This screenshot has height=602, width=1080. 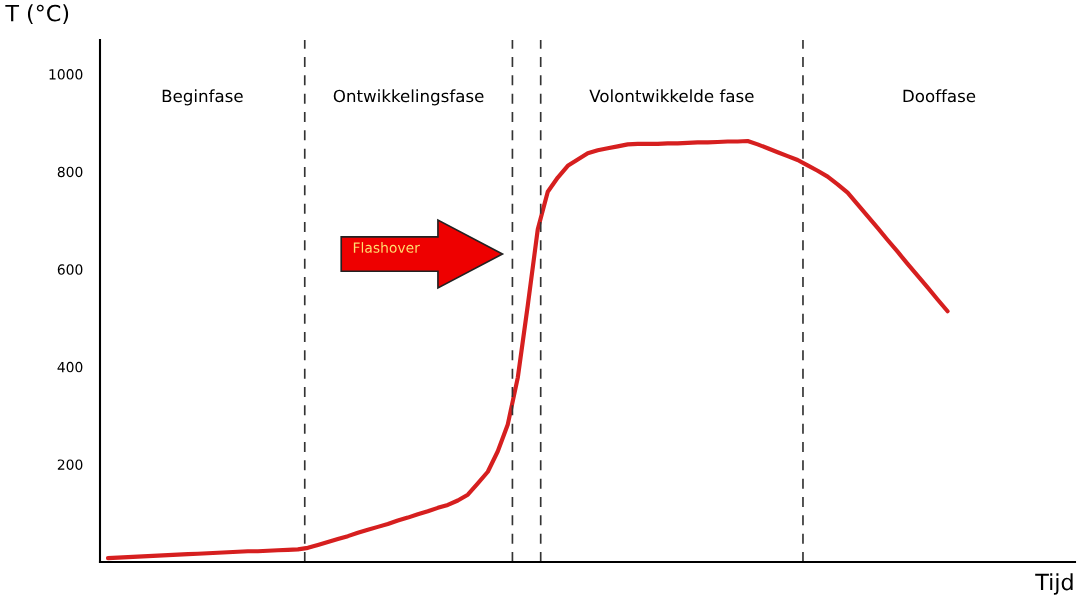 What do you see at coordinates (671, 96) in the screenshot?
I see `annotation: Volontwikkelde fase` at bounding box center [671, 96].